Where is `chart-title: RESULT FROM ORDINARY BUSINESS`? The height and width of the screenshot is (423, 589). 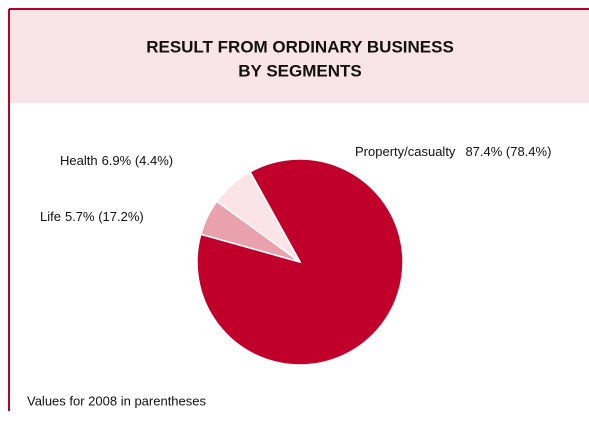
chart-title: RESULT FROM ORDINARY BUSINESS is located at coordinates (300, 46).